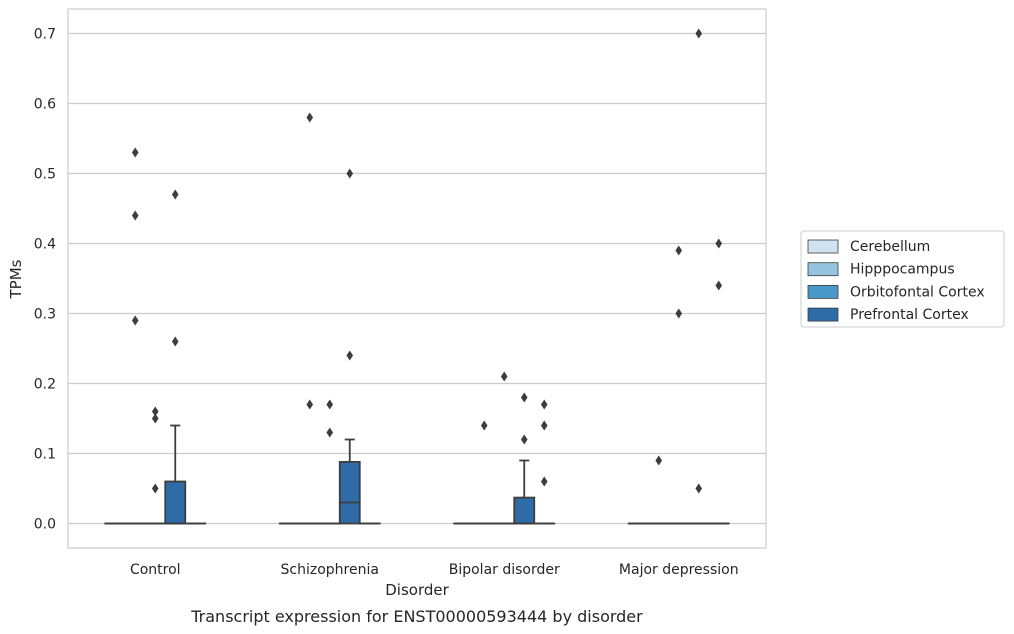  I want to click on x-tick-label: Schizophrenia, so click(330, 570).